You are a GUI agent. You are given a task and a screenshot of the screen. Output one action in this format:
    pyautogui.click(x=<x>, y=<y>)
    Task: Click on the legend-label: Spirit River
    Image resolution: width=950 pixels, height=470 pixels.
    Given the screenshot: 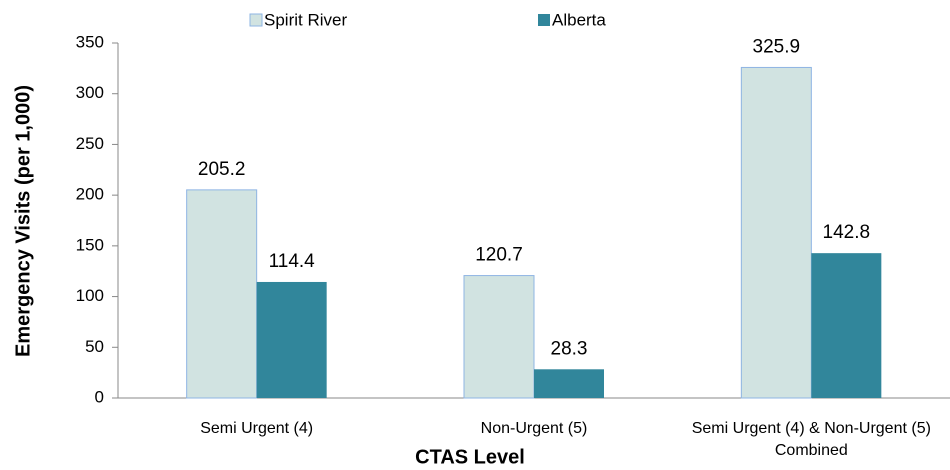 What is the action you would take?
    pyautogui.click(x=305, y=19)
    